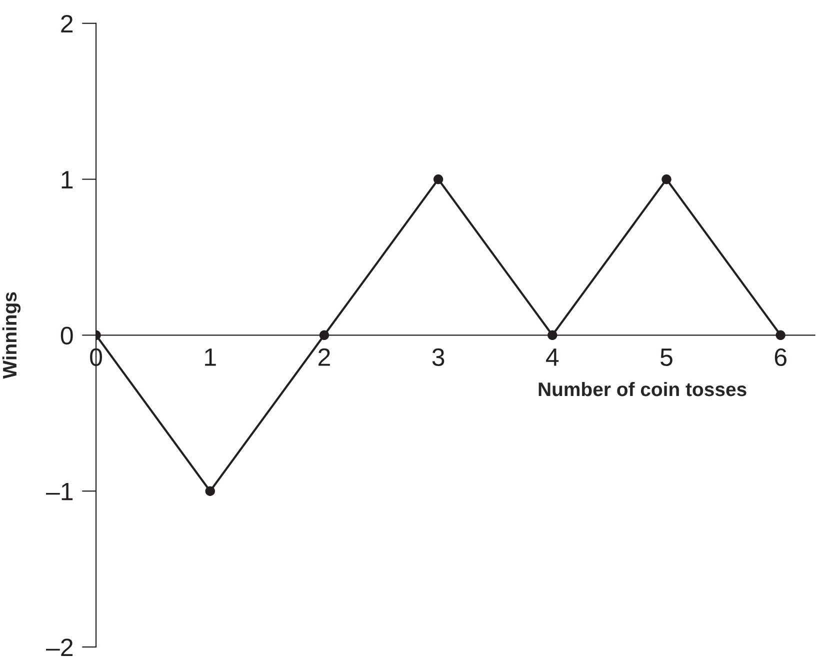 The height and width of the screenshot is (667, 830). I want to click on x-tick-label: 3, so click(438, 357).